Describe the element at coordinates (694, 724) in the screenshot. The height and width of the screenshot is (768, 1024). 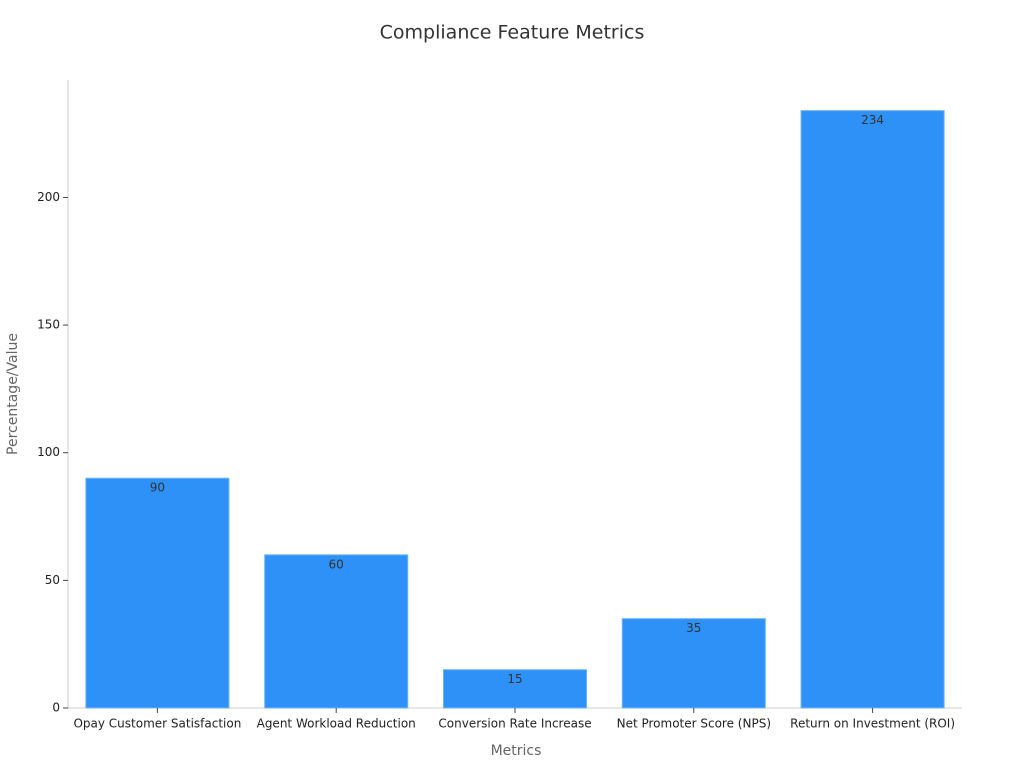
I see `x-tick-label: Net Promoter Score (NPS)` at that location.